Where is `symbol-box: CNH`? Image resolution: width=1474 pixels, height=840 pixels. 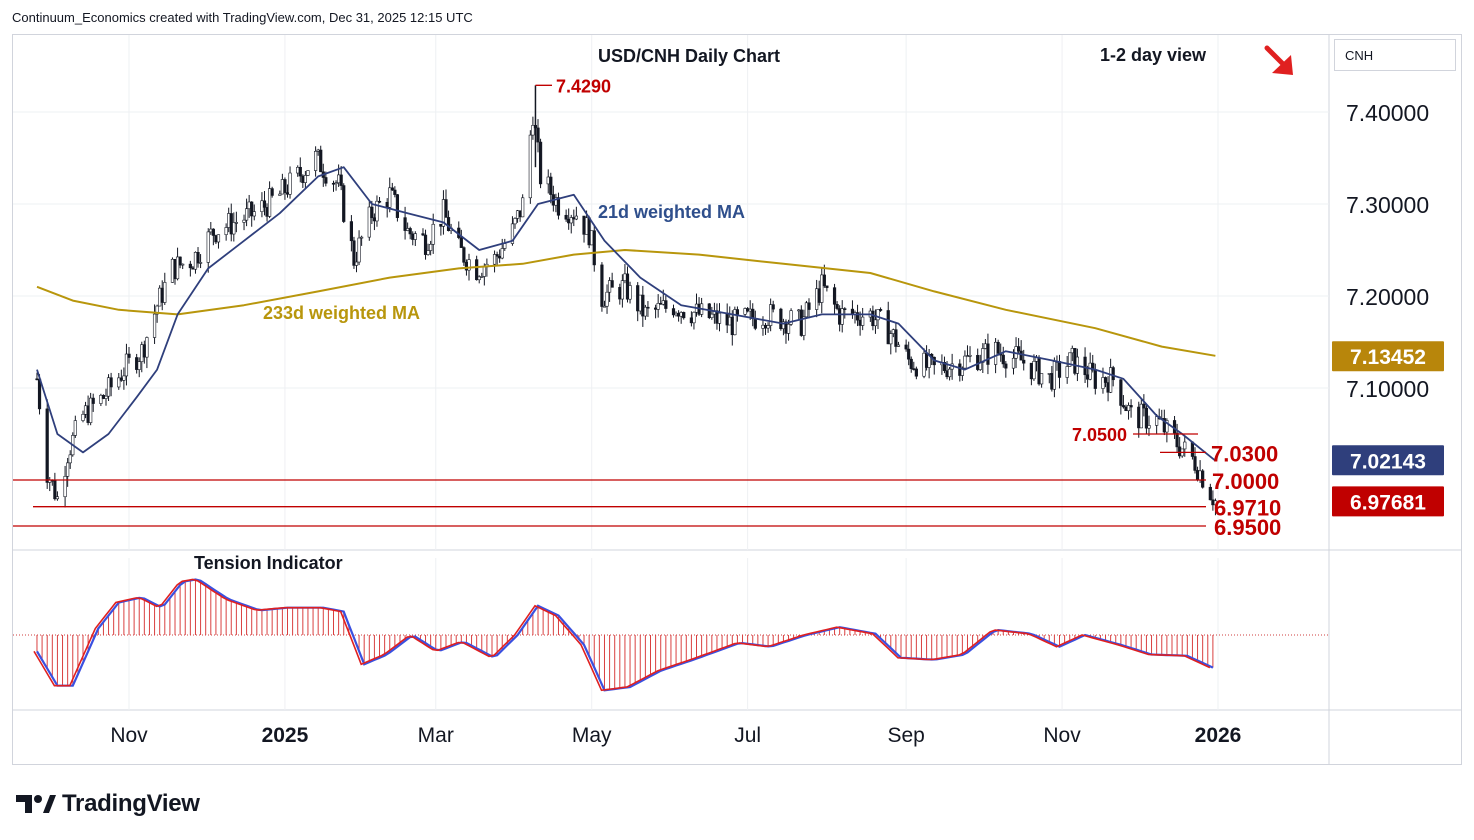 symbol-box: CNH is located at coordinates (1395, 55).